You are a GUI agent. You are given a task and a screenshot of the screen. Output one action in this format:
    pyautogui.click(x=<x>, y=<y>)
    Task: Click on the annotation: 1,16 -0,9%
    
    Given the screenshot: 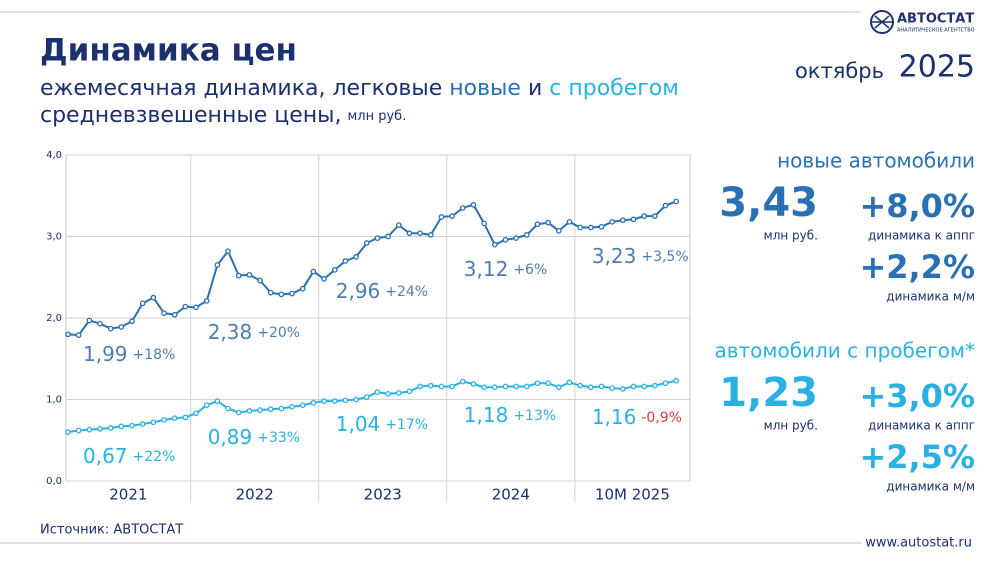 What is the action you would take?
    pyautogui.click(x=637, y=417)
    